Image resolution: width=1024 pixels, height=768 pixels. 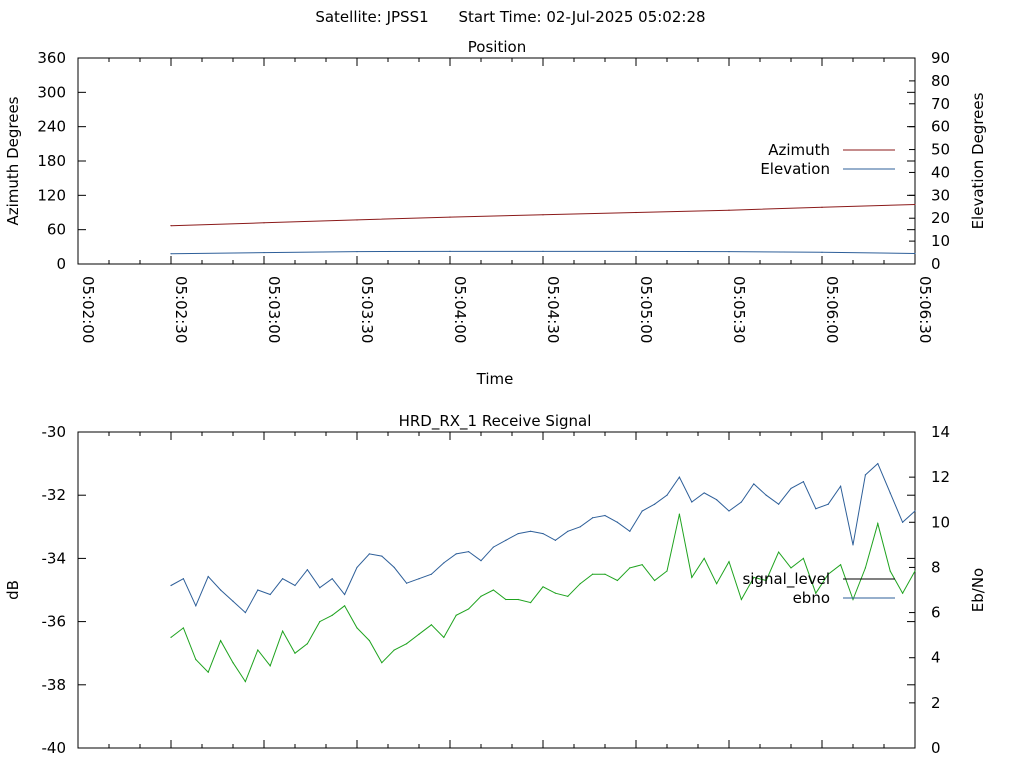 I want to click on y2-tick-label: 50, so click(x=940, y=150).